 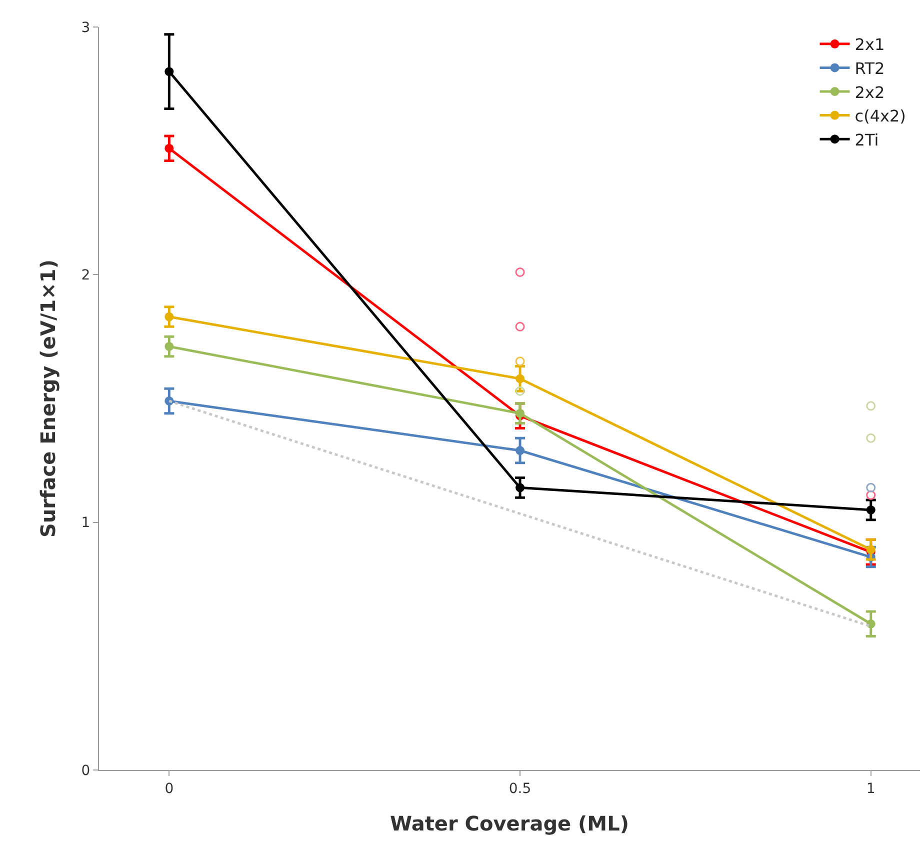 I want to click on legend-label: 2Ti, so click(x=866, y=140).